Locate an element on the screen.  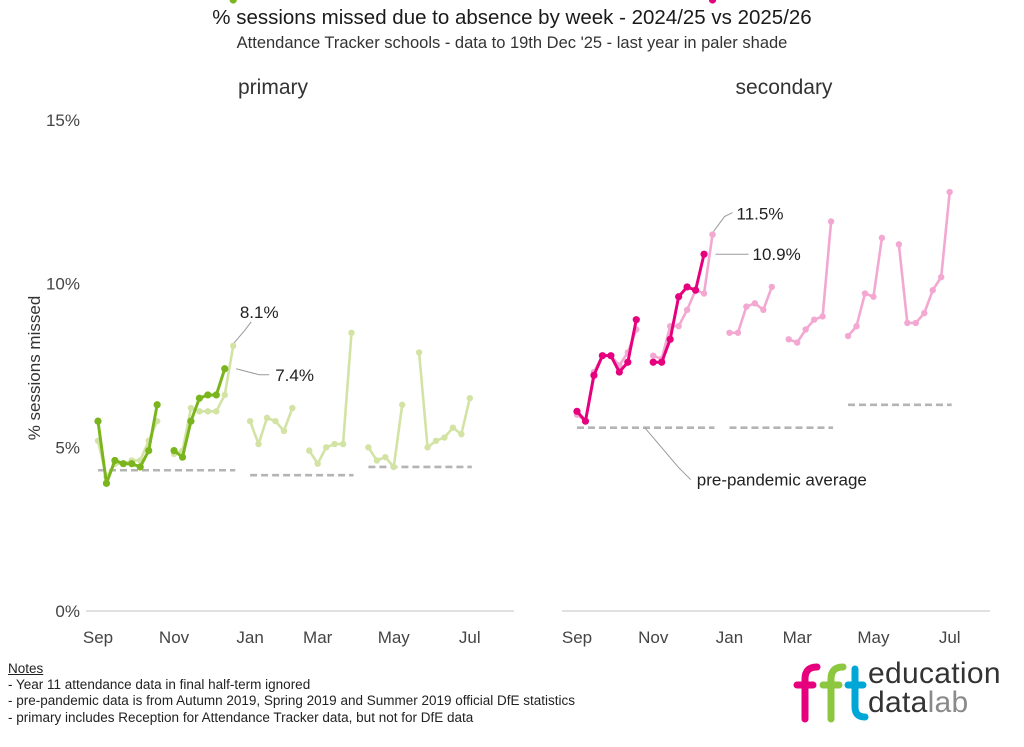
annotation-label: 7.4% is located at coordinates (294, 375).